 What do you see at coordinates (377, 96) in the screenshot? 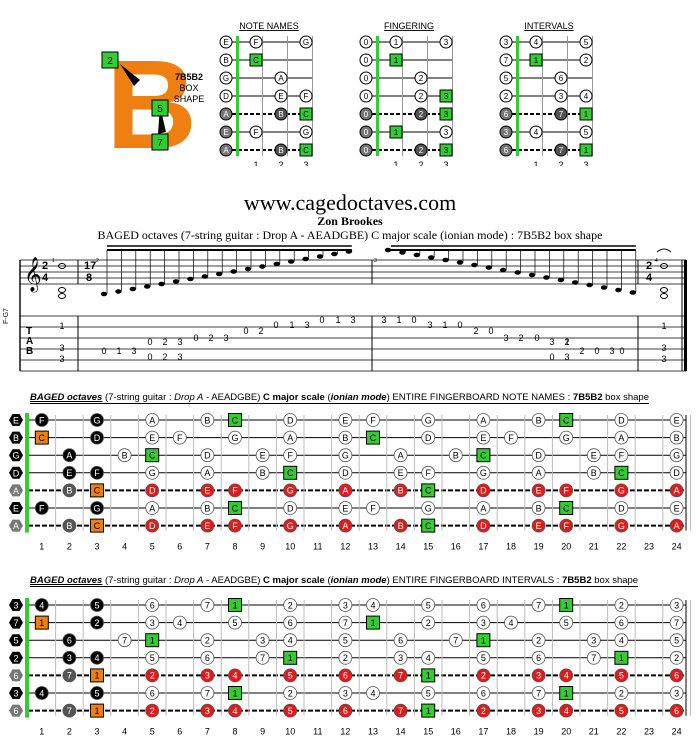
I see `mini-nut` at bounding box center [377, 96].